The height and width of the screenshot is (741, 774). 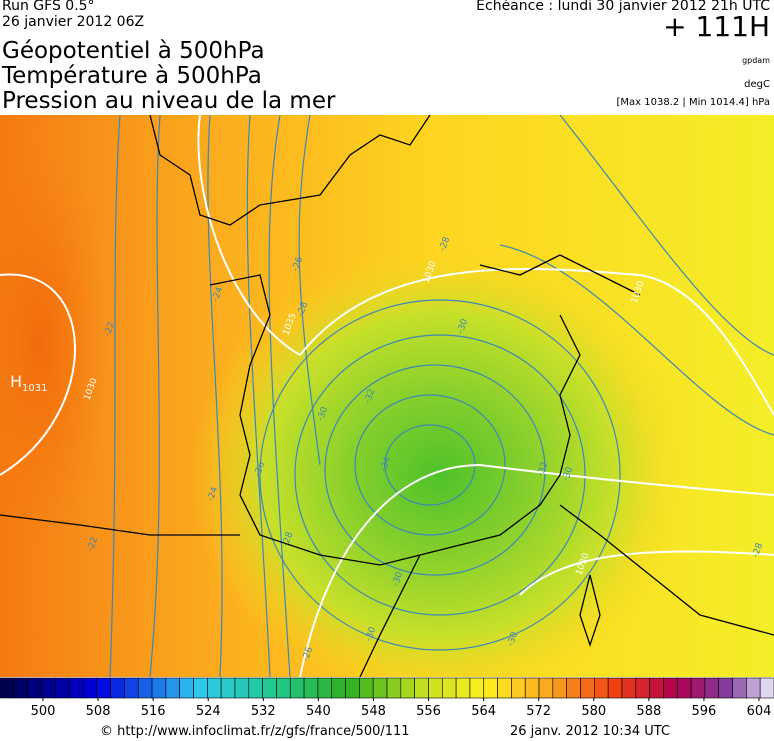 I want to click on colorbar-label: 556, so click(x=428, y=711).